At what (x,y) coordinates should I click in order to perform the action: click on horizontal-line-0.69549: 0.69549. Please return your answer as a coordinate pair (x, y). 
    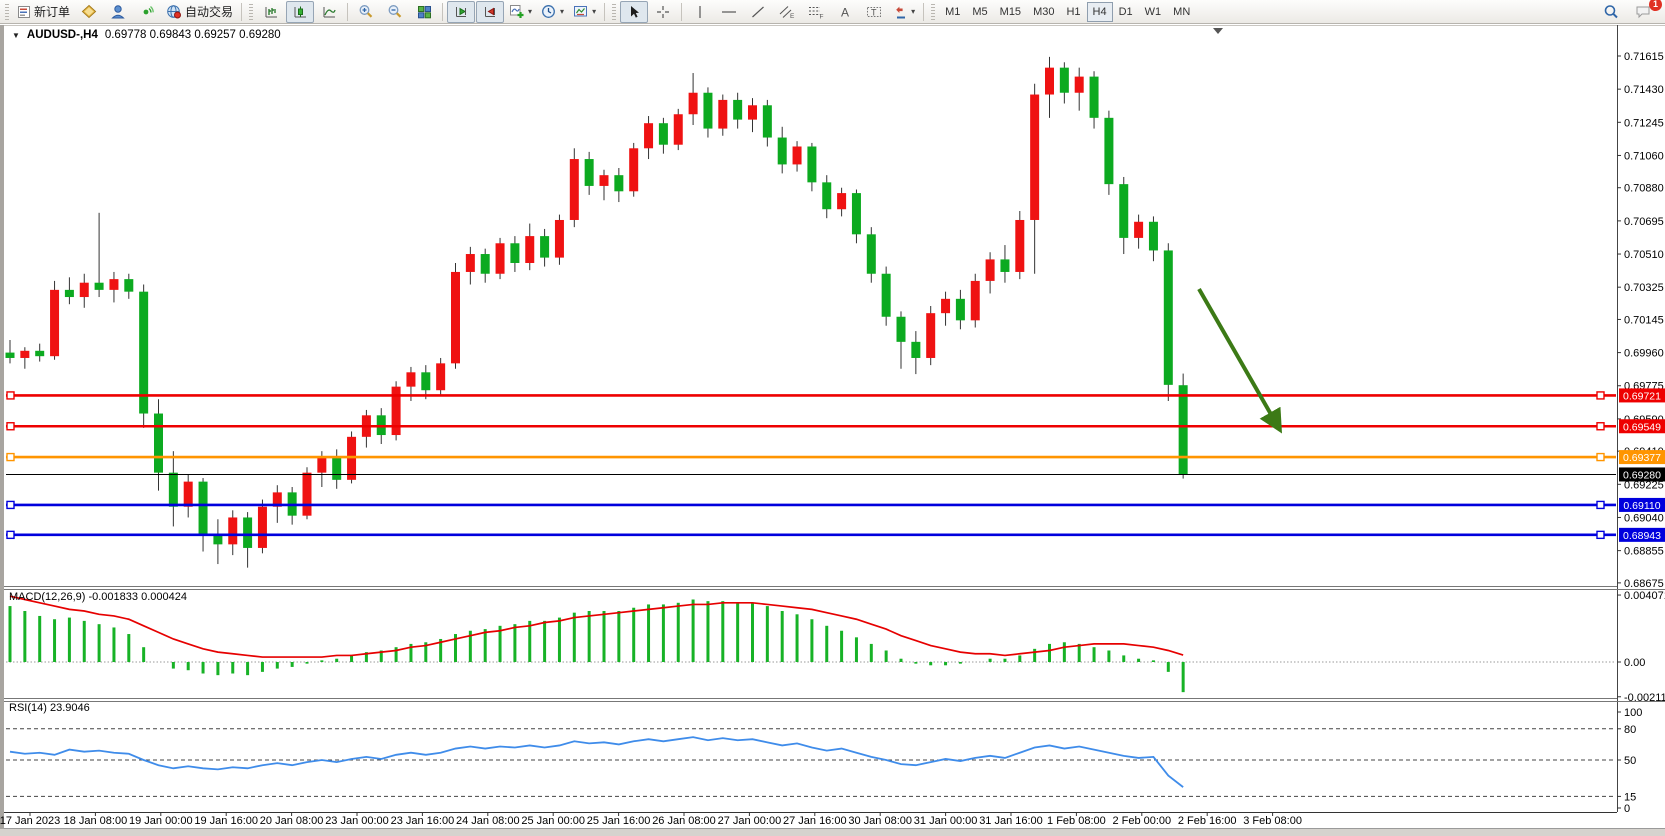
    Looking at the image, I should click on (835, 426).